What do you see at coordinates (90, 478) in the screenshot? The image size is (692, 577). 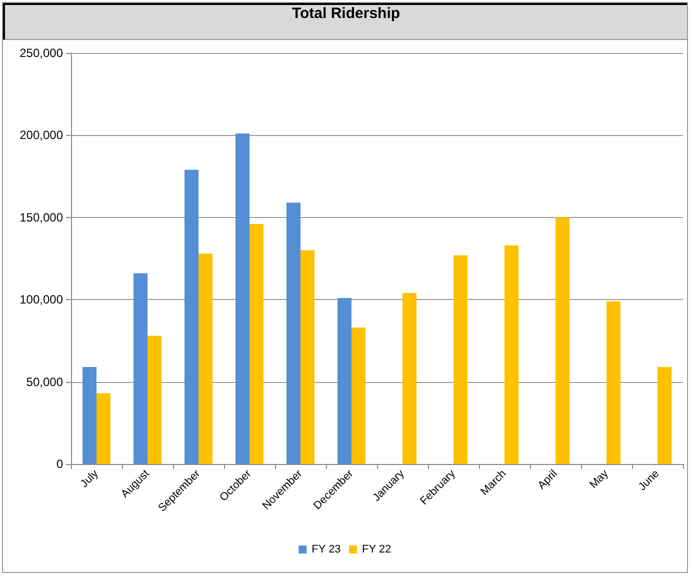 I see `x-tick-label: July` at bounding box center [90, 478].